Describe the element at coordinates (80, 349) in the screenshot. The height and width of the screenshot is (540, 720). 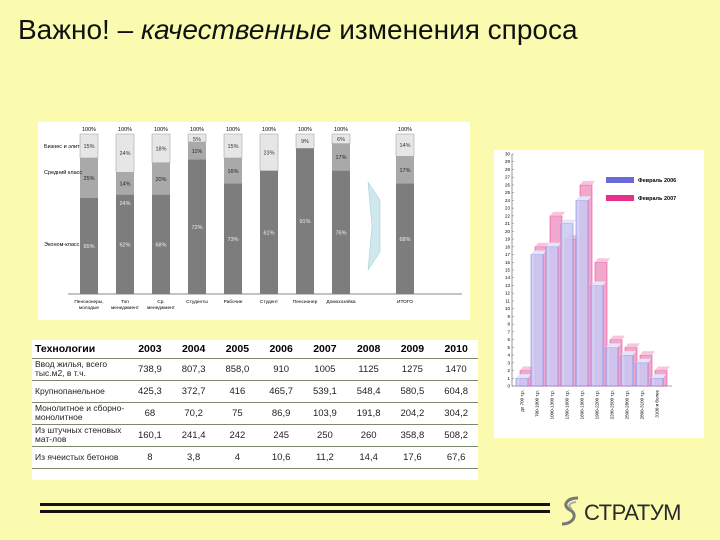
I see `column-header-technology: Технологии` at that location.